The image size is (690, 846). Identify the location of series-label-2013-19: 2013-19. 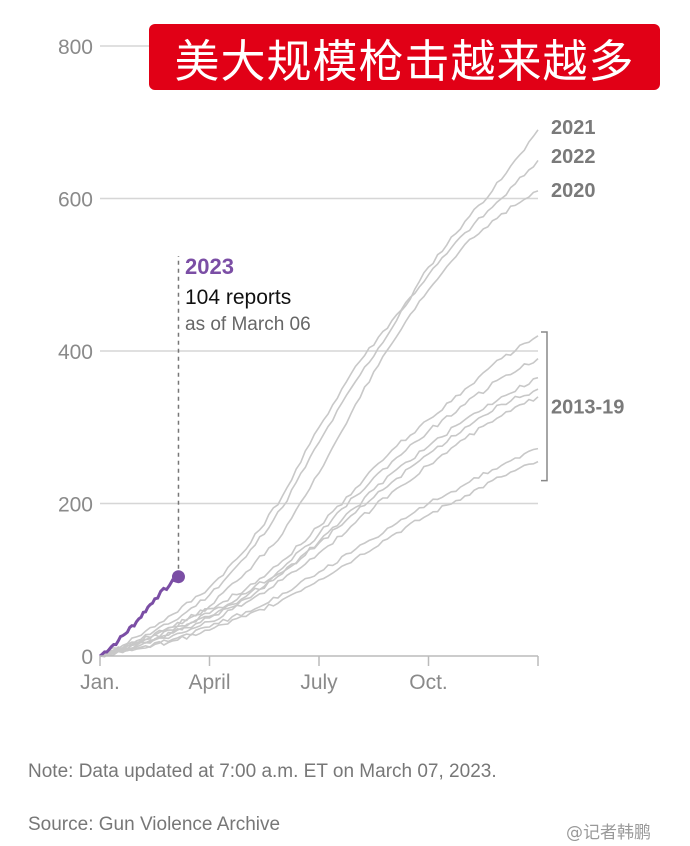
(587, 407).